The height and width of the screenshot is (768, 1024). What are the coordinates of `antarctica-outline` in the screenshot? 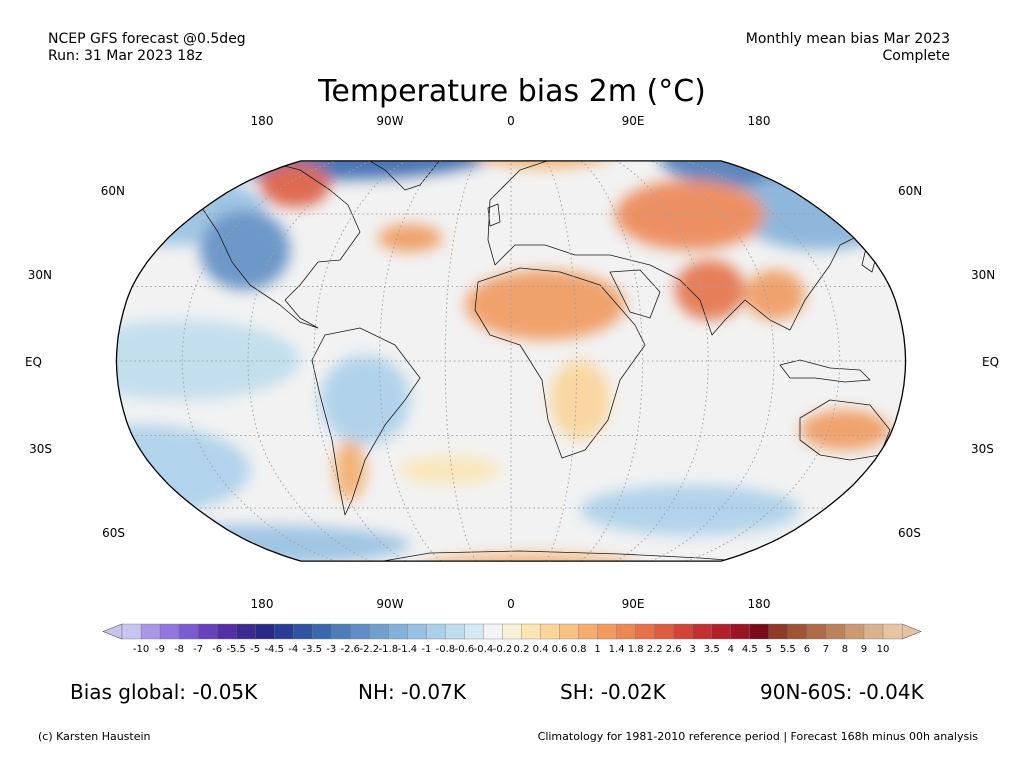 It's located at (515, 556).